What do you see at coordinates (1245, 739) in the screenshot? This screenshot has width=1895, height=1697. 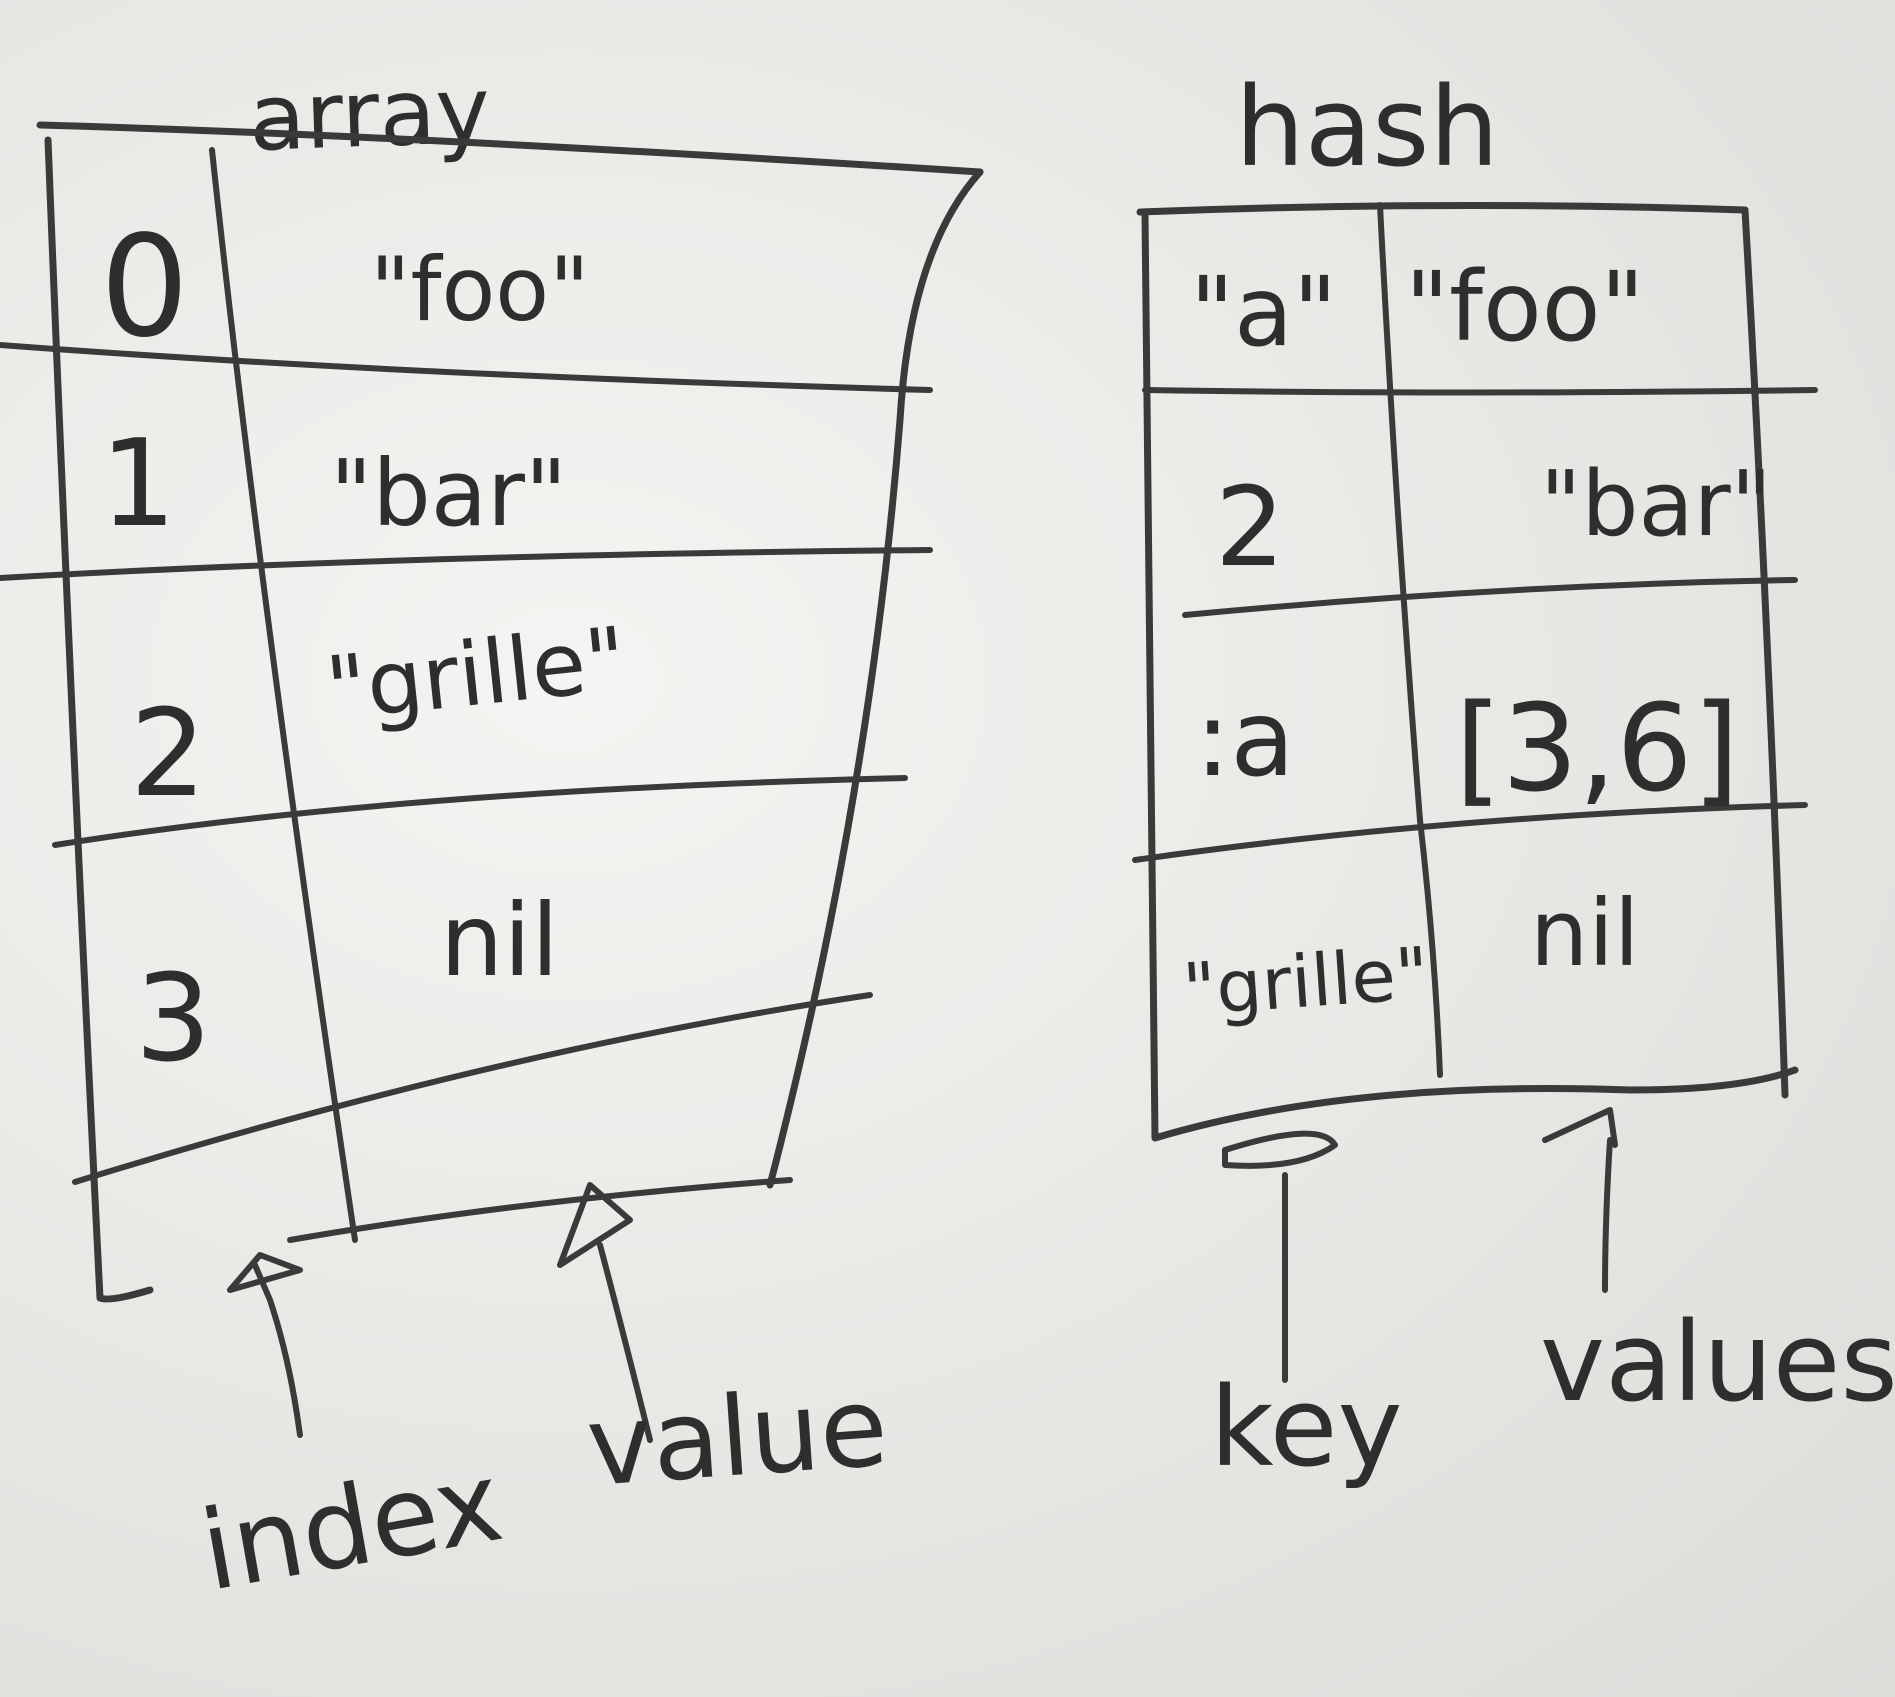 I see `hash-key-cell: :a` at bounding box center [1245, 739].